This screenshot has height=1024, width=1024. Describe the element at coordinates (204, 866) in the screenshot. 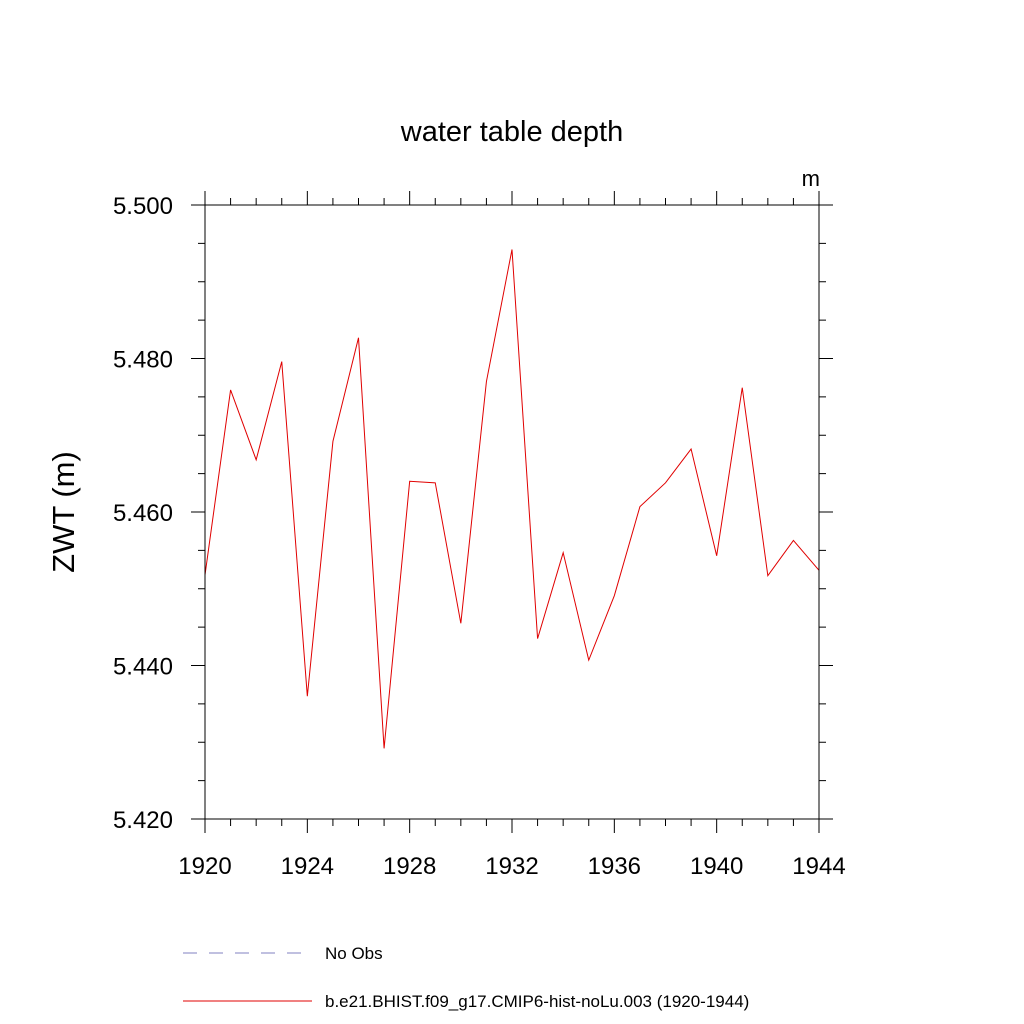

I see `x-tick-label: 1920` at that location.